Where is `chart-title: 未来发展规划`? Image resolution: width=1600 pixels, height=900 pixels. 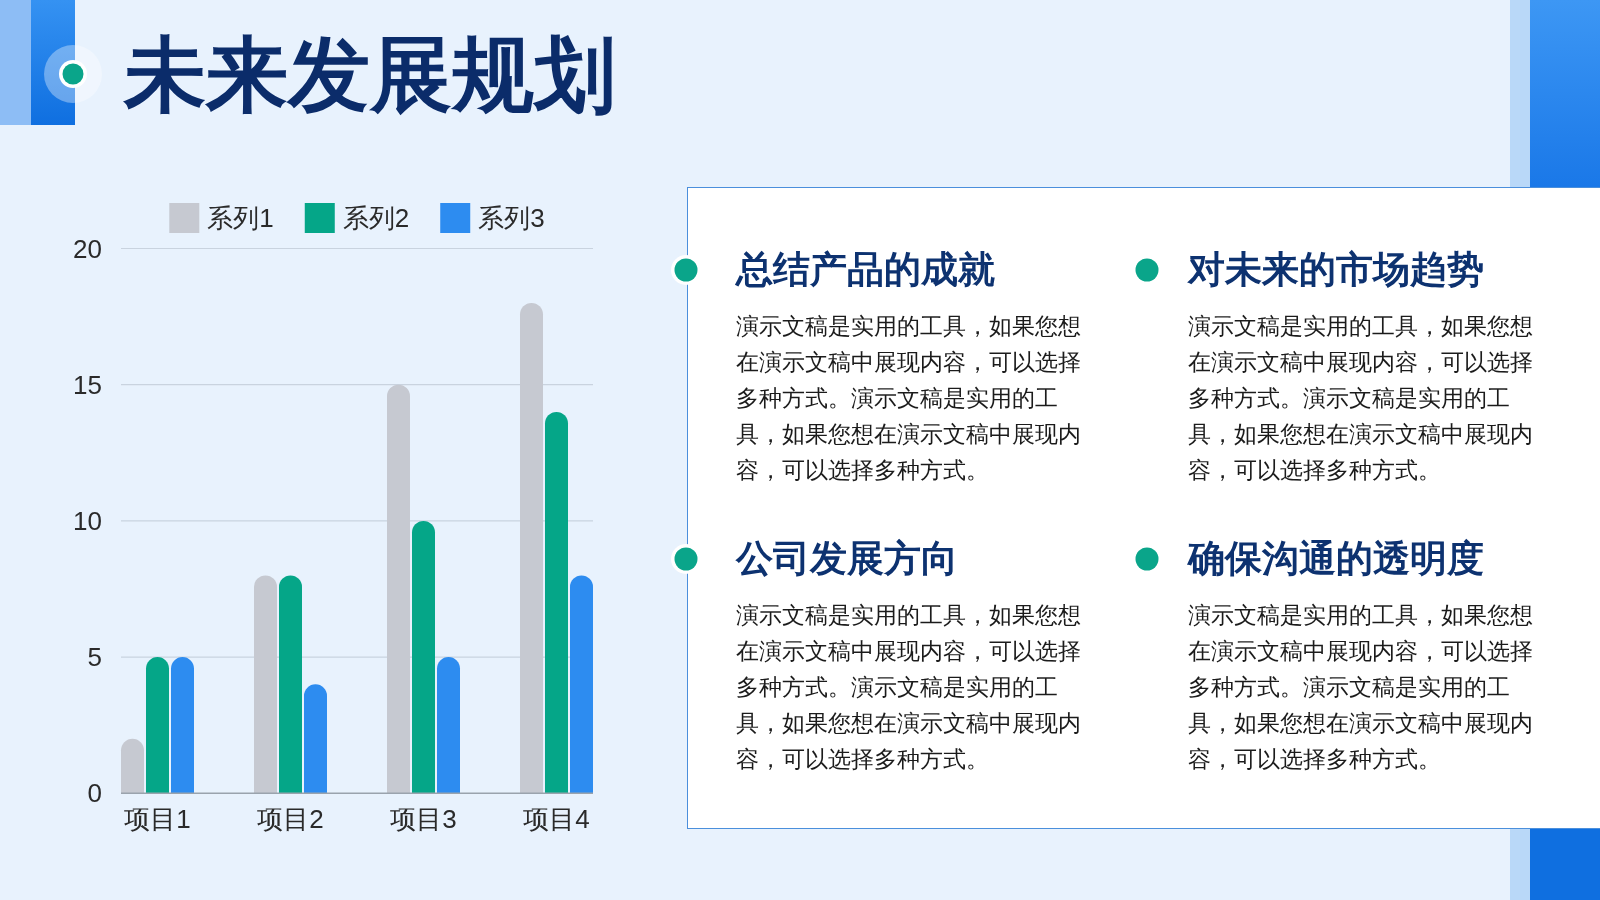
chart-title: 未来发展规划 is located at coordinates (369, 74).